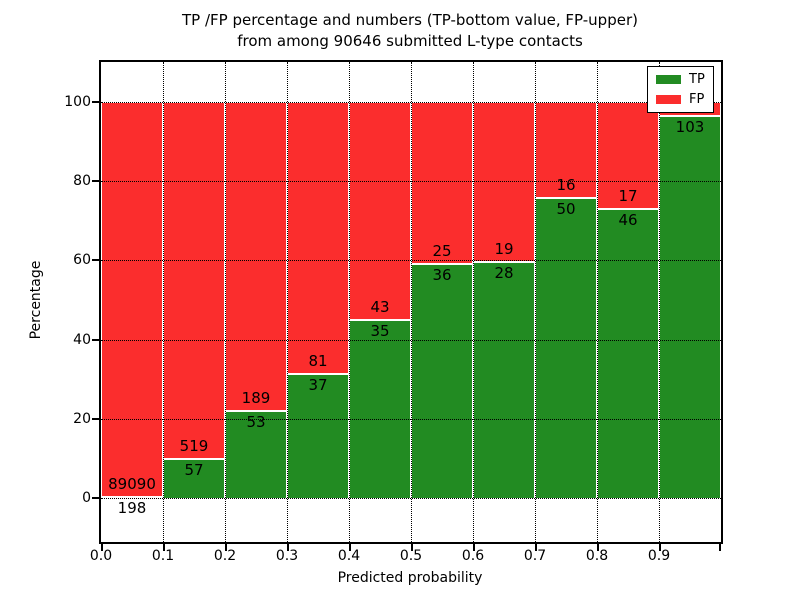 Image resolution: width=800 pixels, height=600 pixels. What do you see at coordinates (318, 361) in the screenshot?
I see `fp-count-label: 81` at bounding box center [318, 361].